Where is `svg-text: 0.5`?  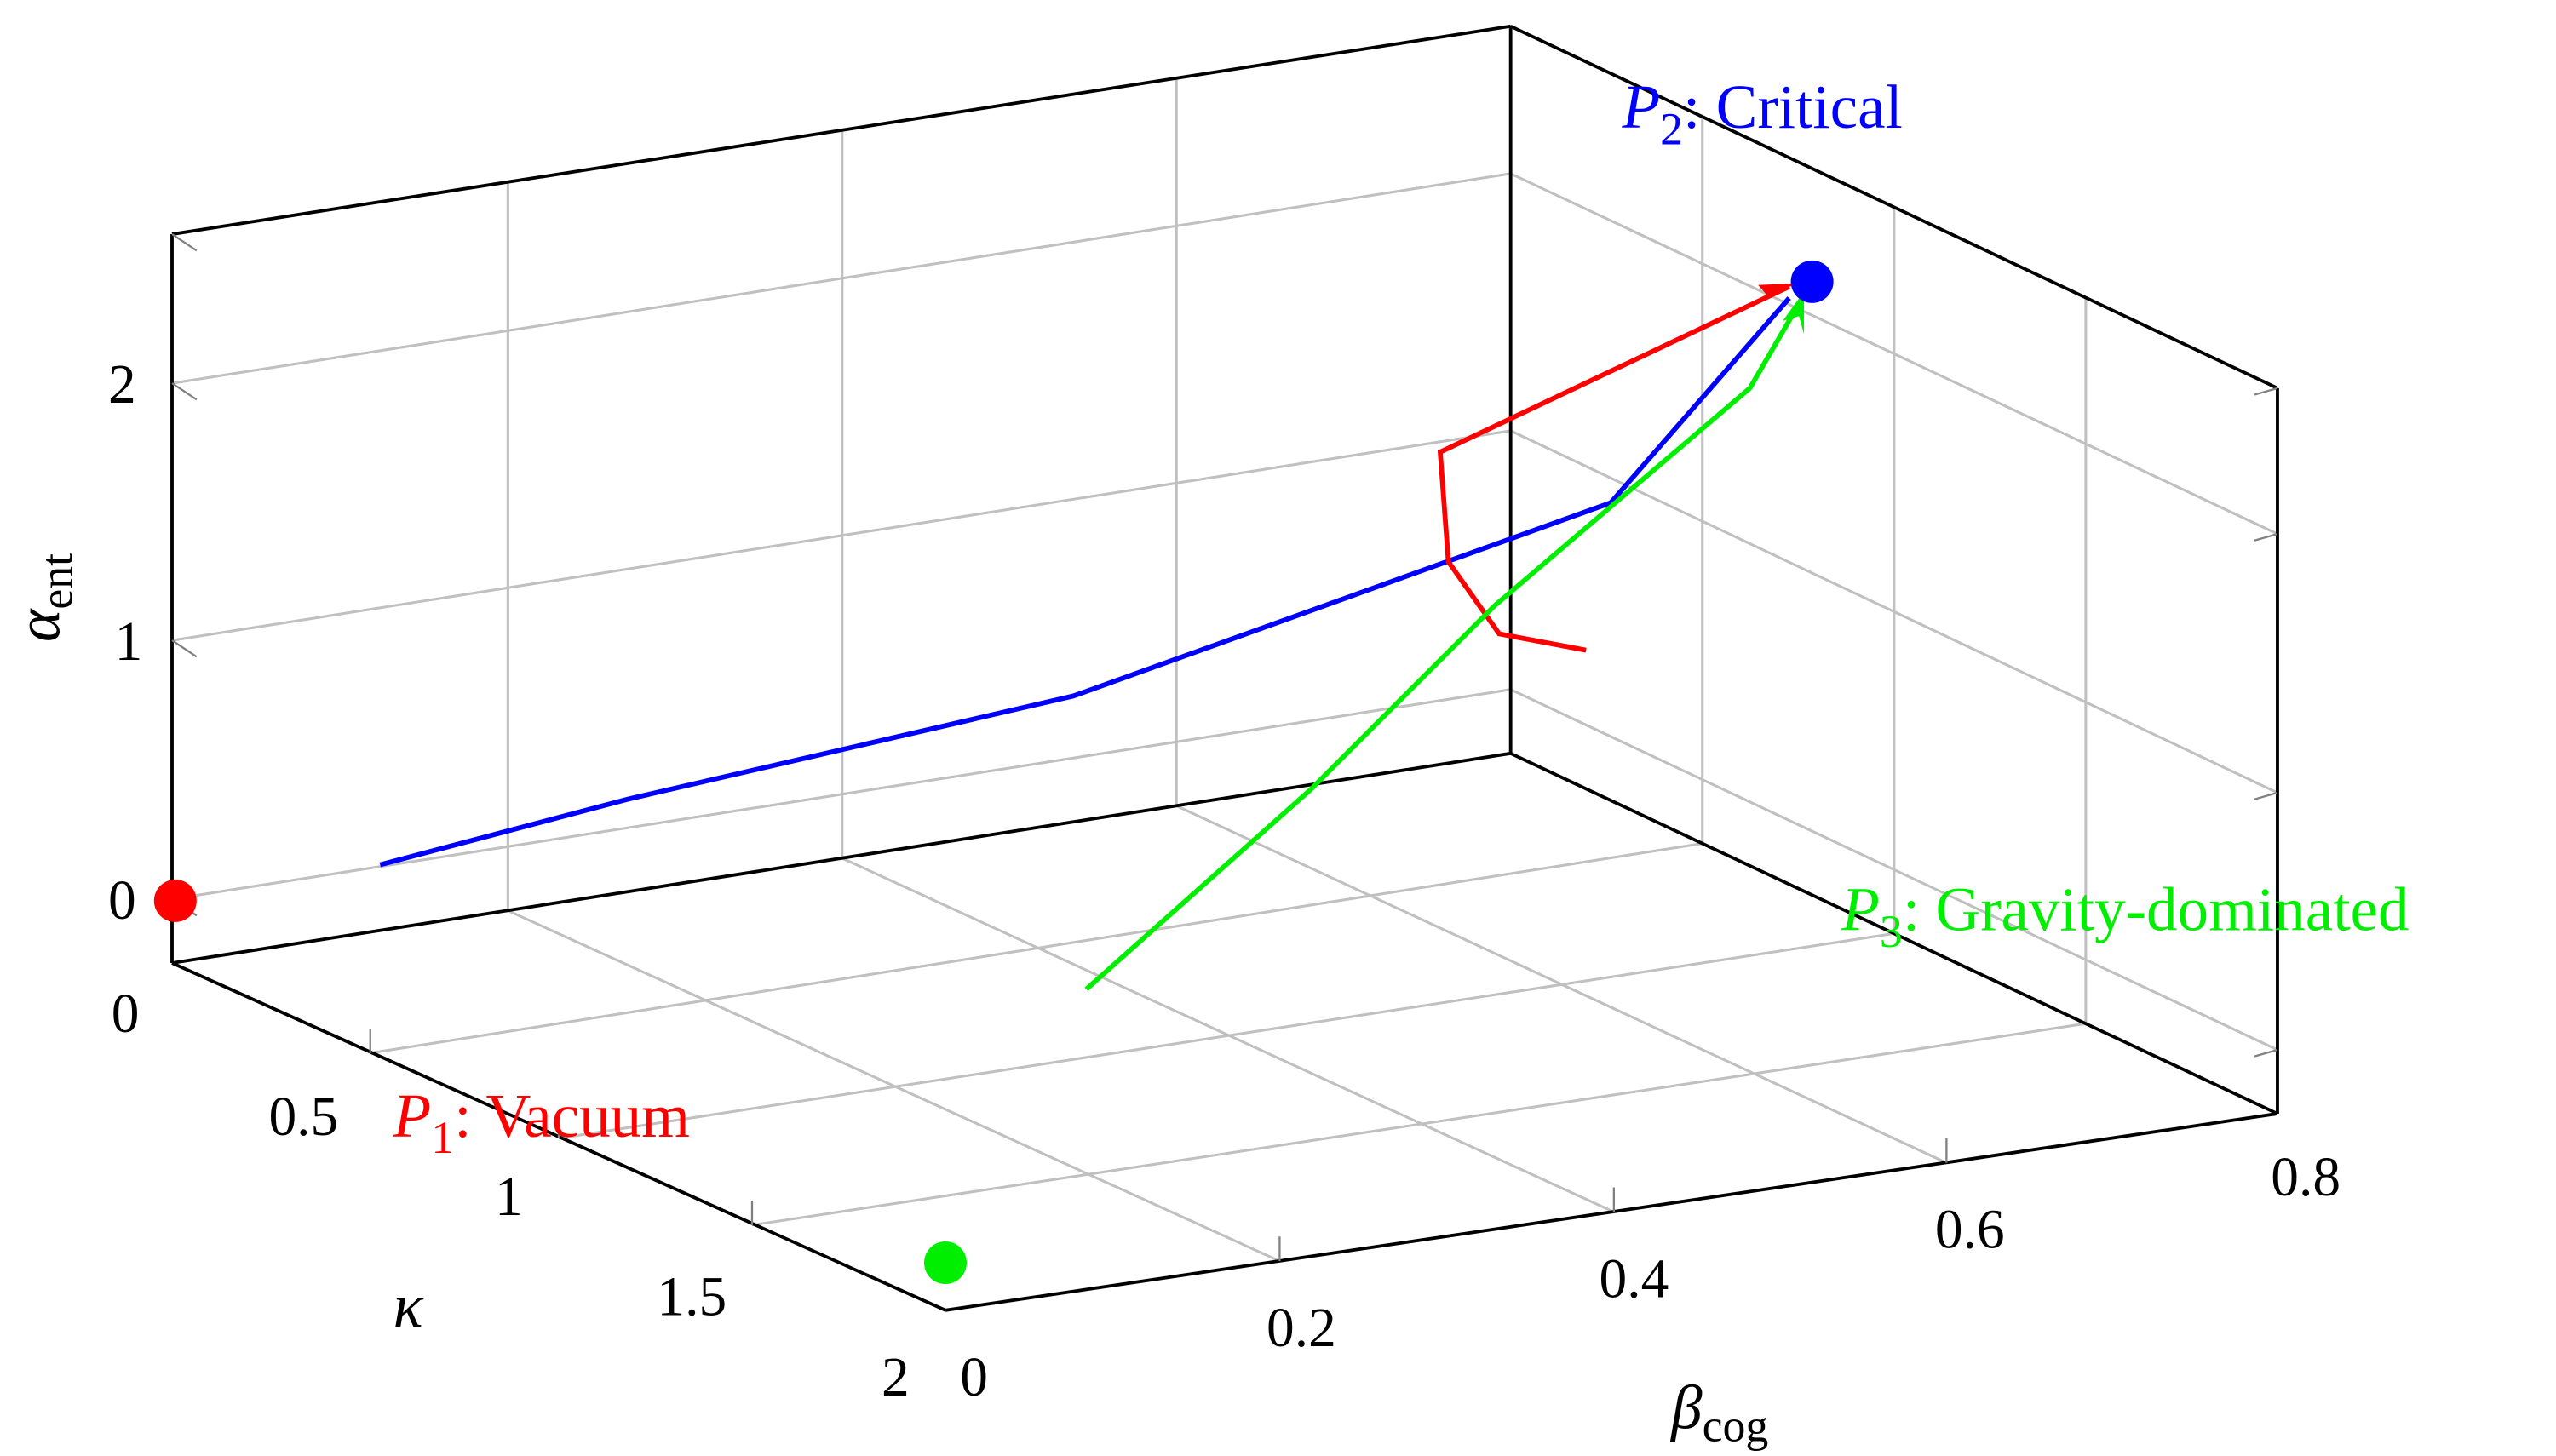 svg-text: 0.5 is located at coordinates (303, 1117).